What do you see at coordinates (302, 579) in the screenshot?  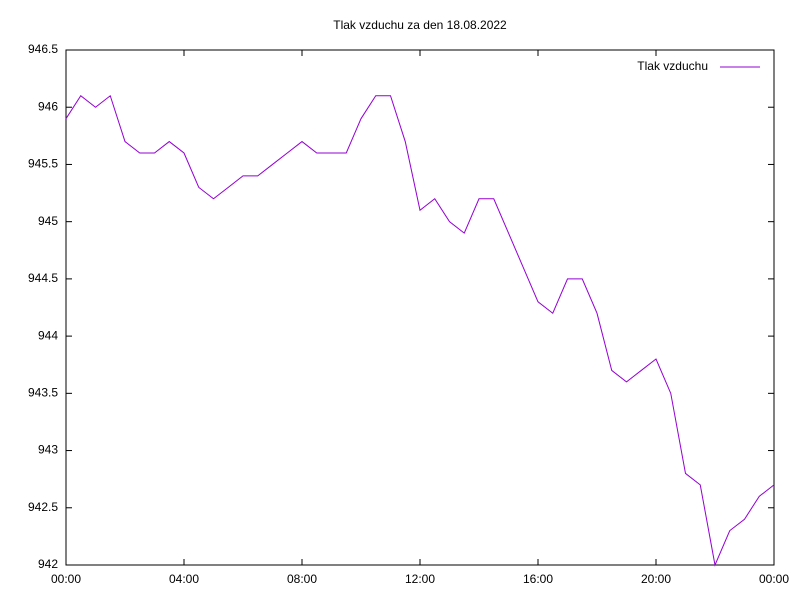 I see `x-tick-label: 08:00` at bounding box center [302, 579].